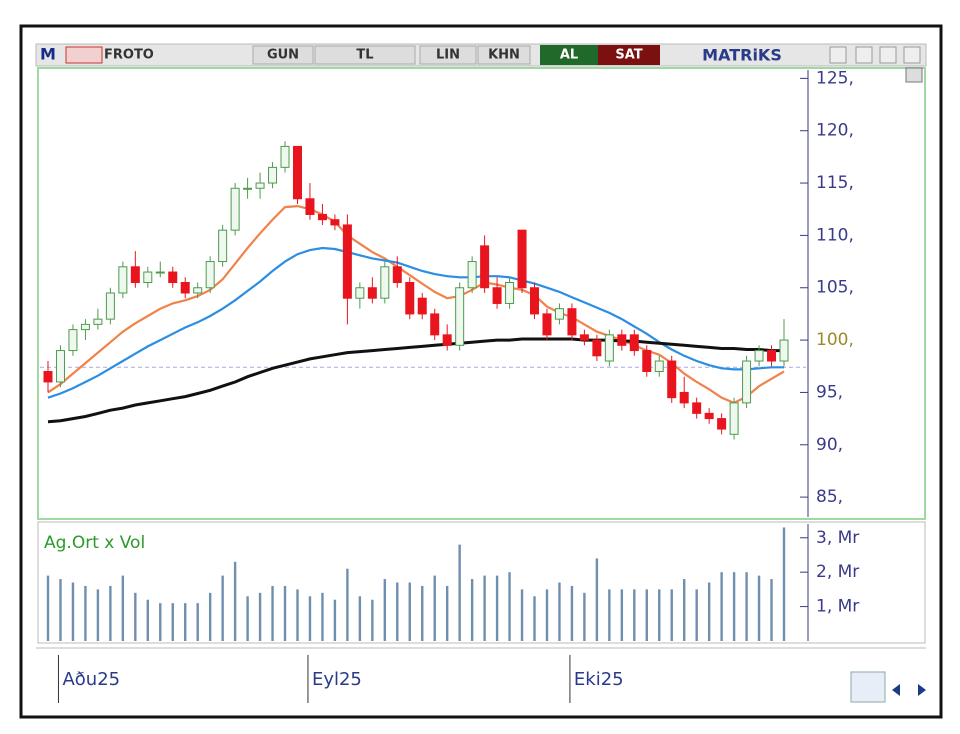 This screenshot has width=960, height=734. I want to click on y-tick-label: 3, Mr, so click(837, 538).